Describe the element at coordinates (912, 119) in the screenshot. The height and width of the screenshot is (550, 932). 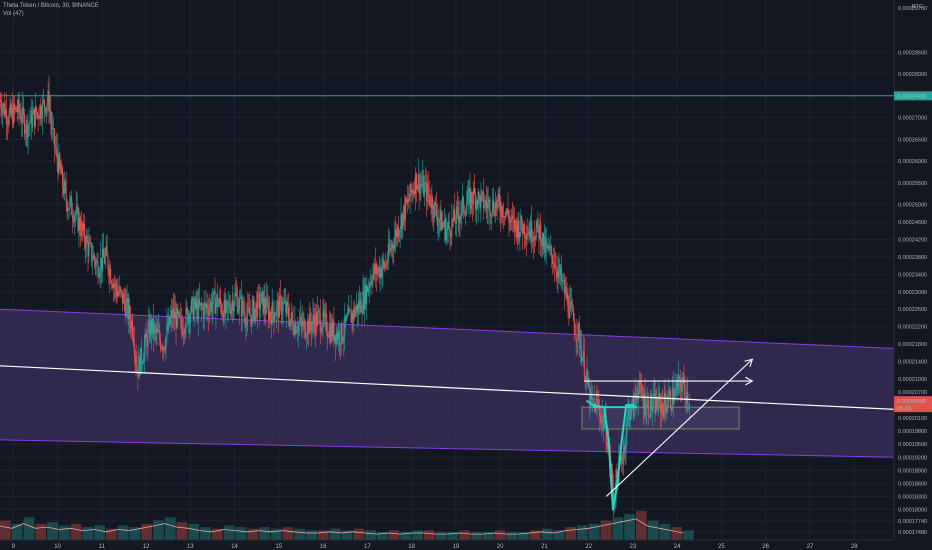
I see `price-tick-label: 0.00027000` at that location.